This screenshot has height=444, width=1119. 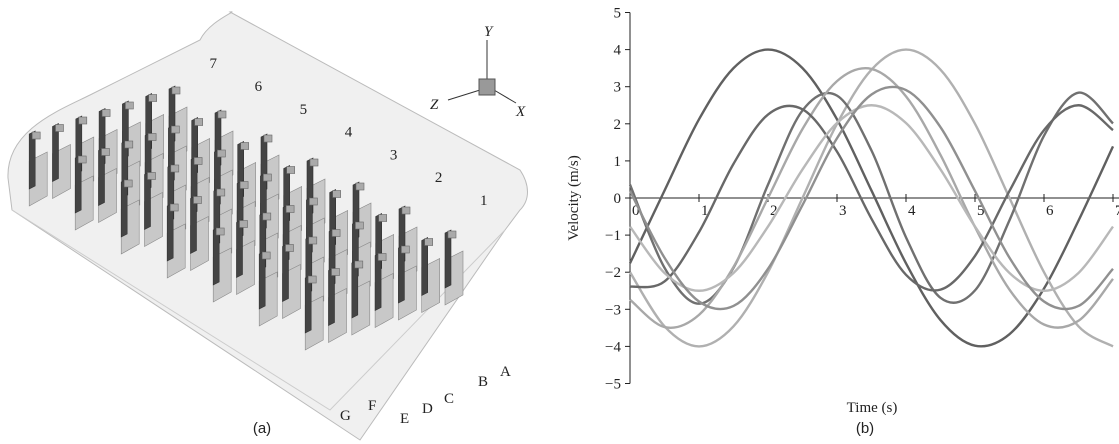 What do you see at coordinates (520, 112) in the screenshot?
I see `axis-label: X` at bounding box center [520, 112].